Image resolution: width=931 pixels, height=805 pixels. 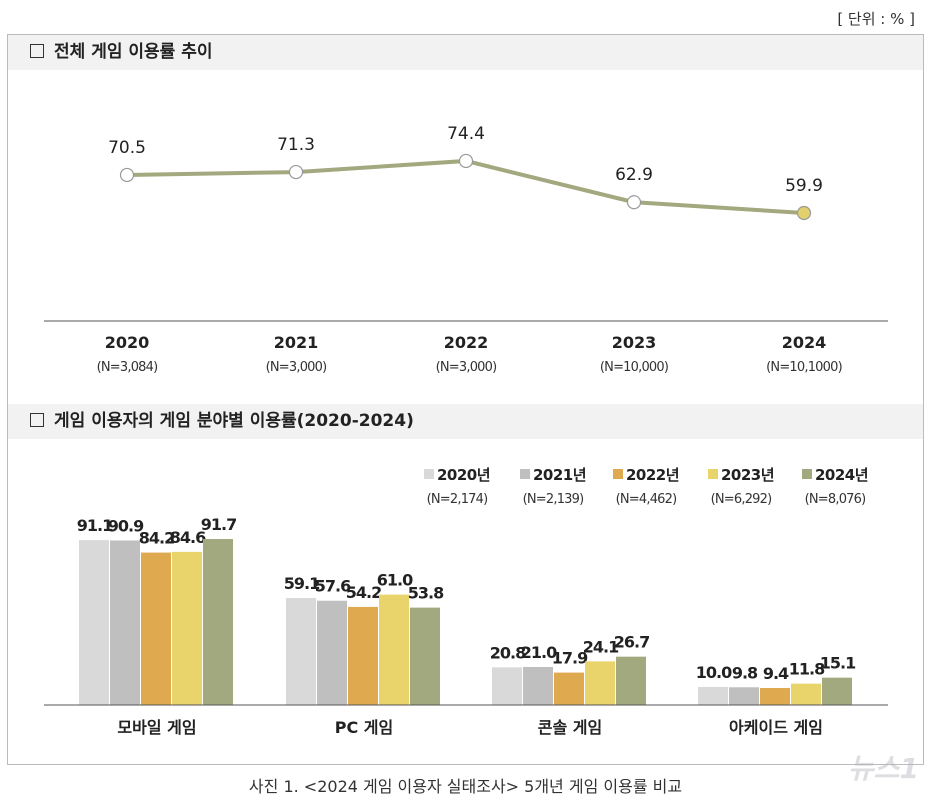 What do you see at coordinates (539, 652) in the screenshot?
I see `bar-value-label: 21.0` at bounding box center [539, 652].